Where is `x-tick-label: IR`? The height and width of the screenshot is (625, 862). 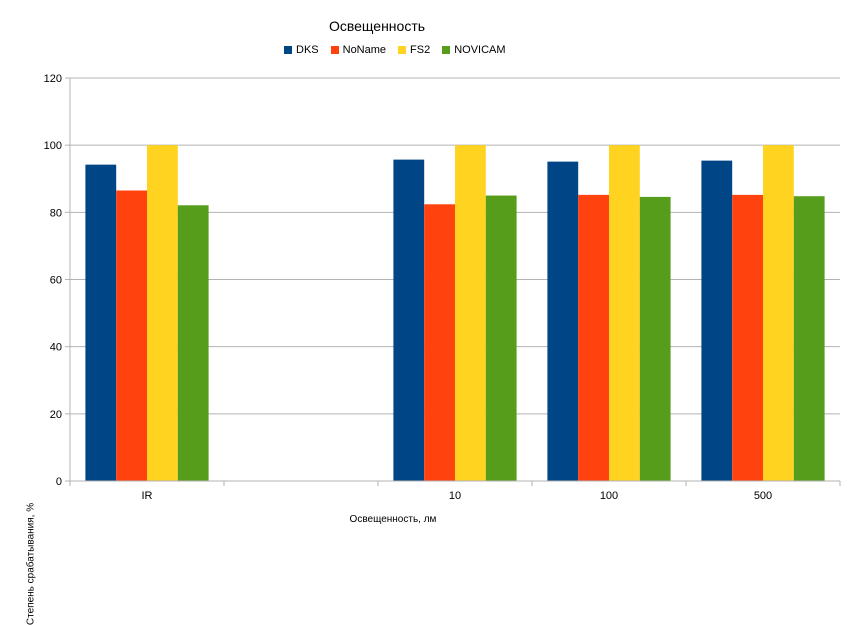
x-tick-label: IR is located at coordinates (147, 496).